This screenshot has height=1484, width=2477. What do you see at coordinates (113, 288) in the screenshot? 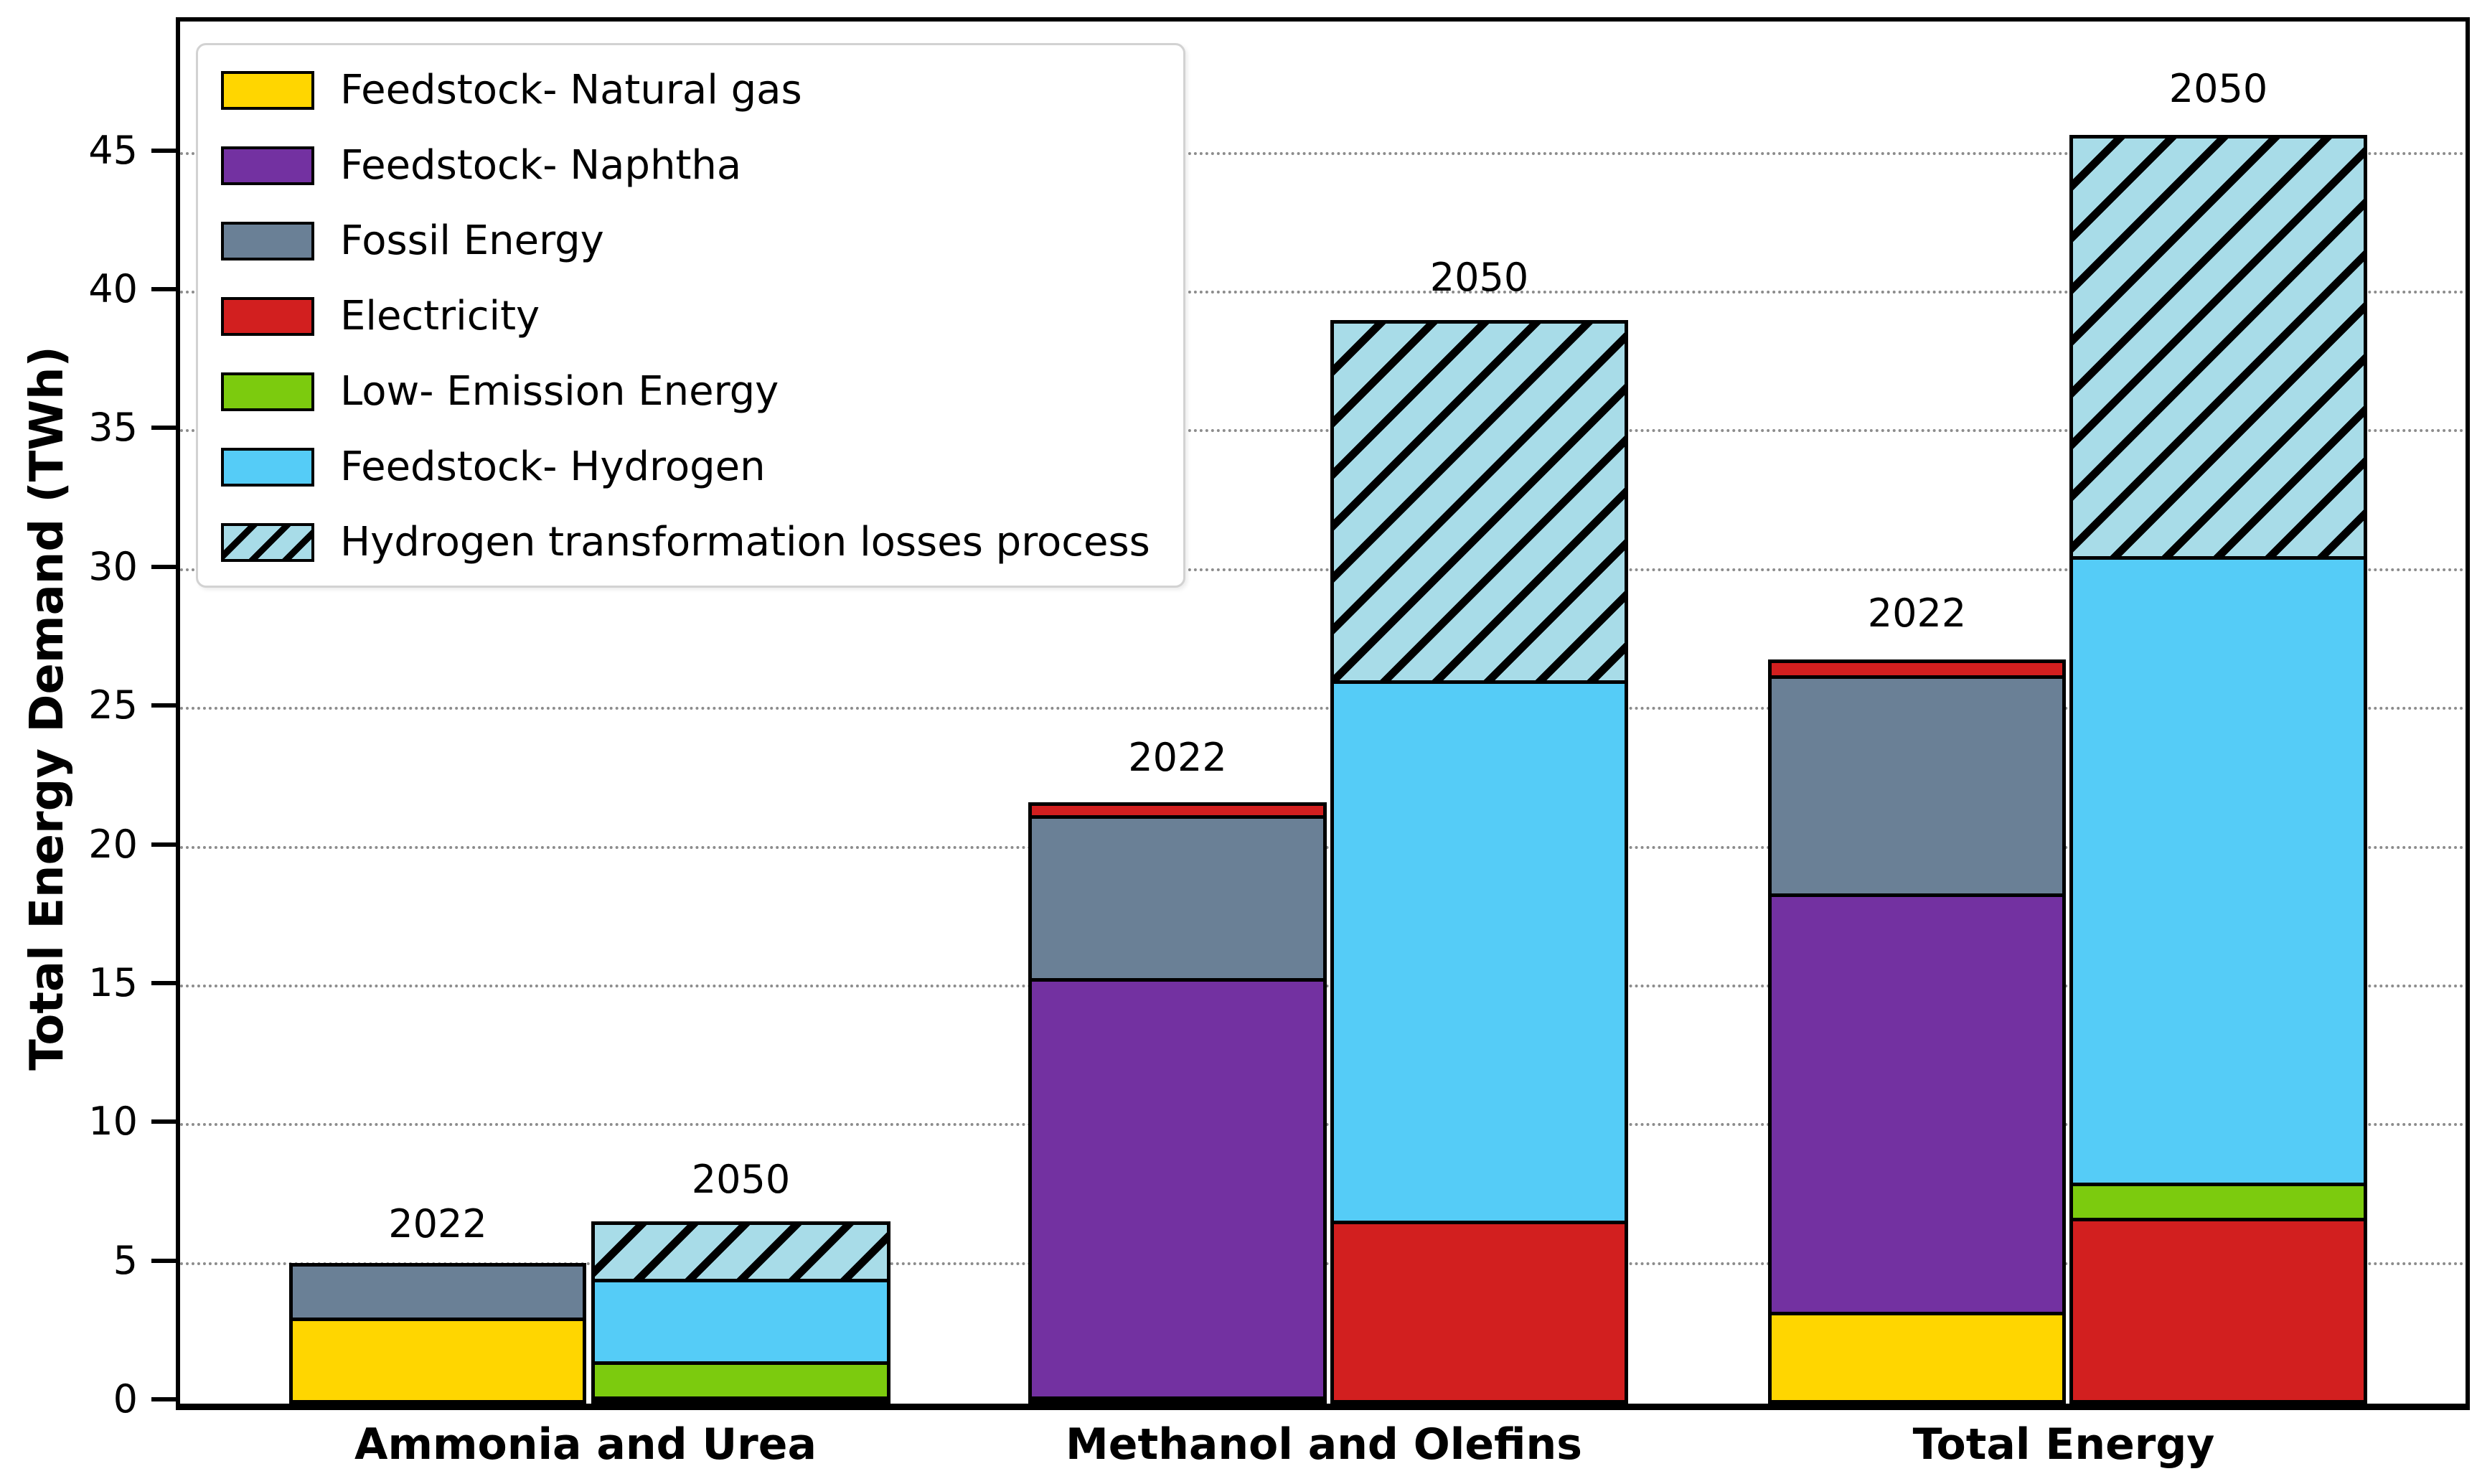
I see `y-tick-label-40: 40` at bounding box center [113, 288].